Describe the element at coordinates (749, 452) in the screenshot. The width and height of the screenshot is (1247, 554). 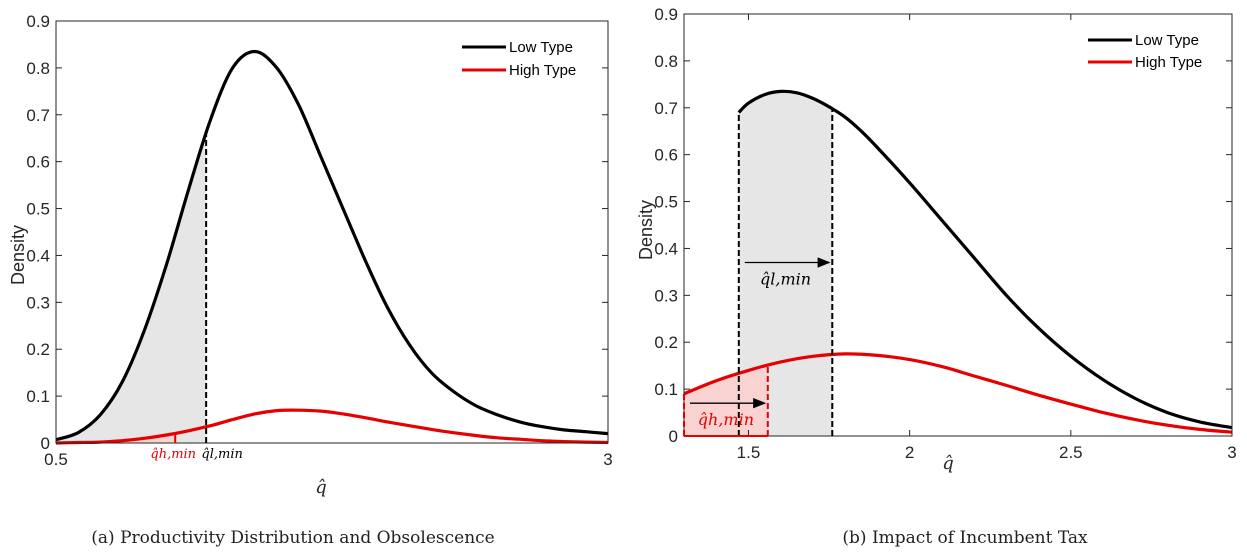
I see `xtick-label: 1.5` at that location.